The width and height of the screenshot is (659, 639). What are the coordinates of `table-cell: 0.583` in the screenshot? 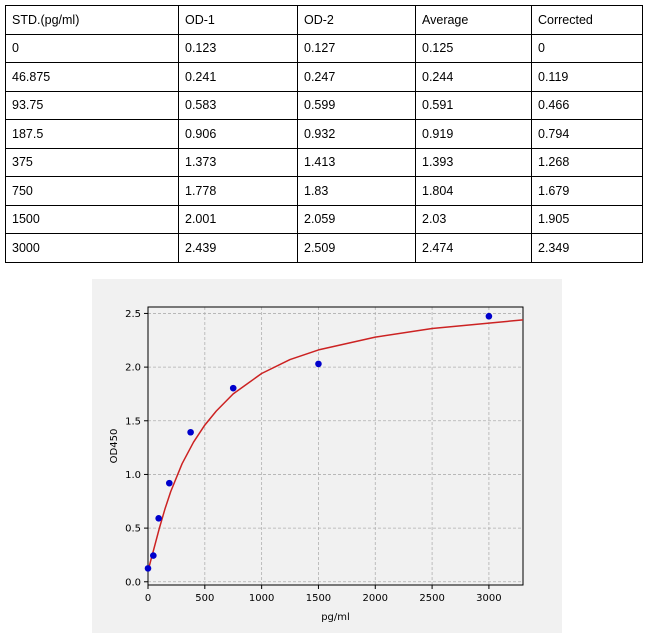 It's located at (238, 105).